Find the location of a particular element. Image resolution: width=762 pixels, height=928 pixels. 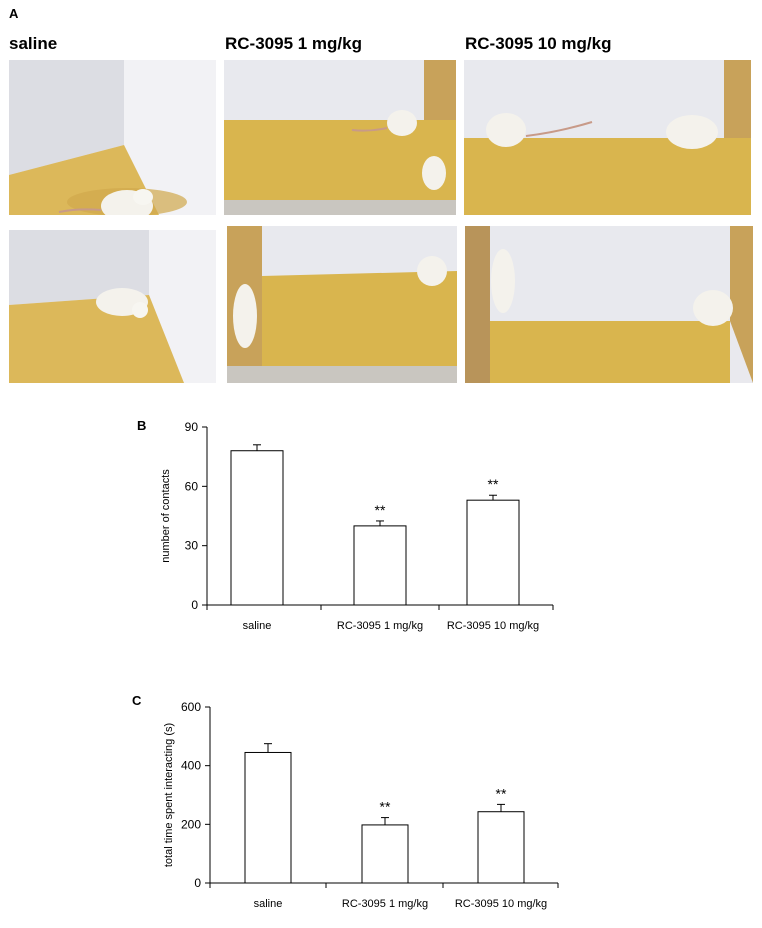

chart-b-y-tick-label: 0 is located at coordinates (194, 605).